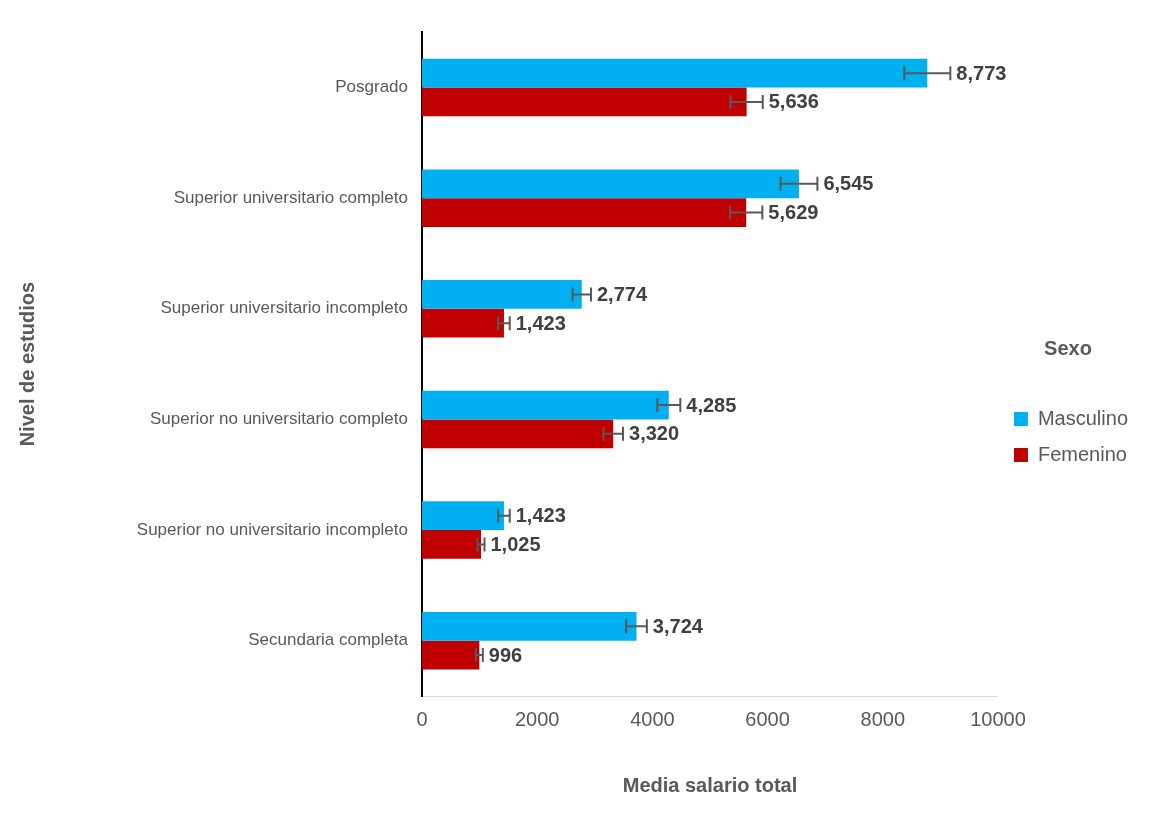 Image resolution: width=1156 pixels, height=814 pixels. I want to click on data-label: 6,545, so click(848, 183).